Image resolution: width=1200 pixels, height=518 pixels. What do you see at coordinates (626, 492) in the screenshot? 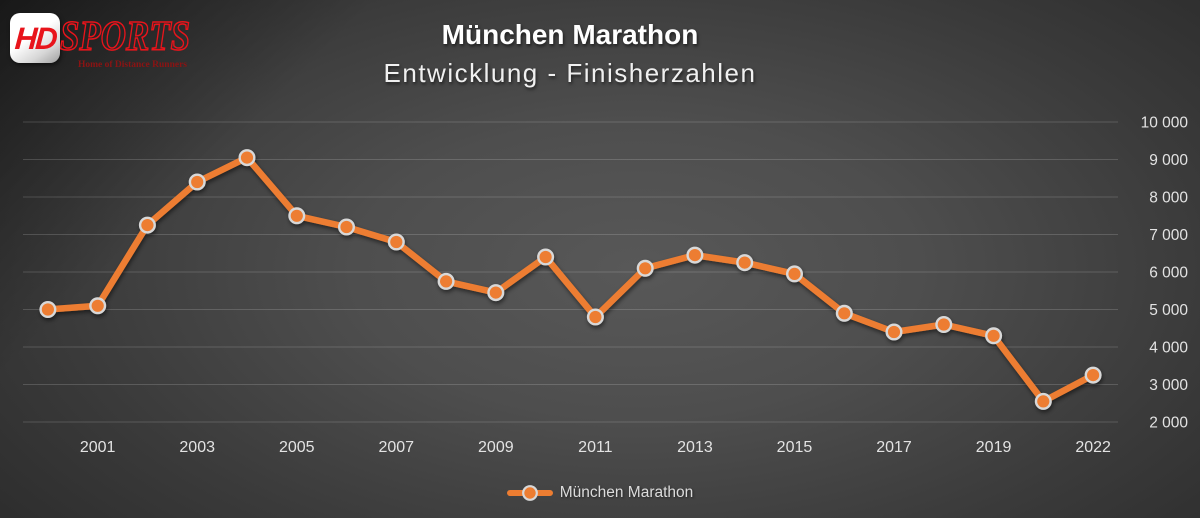
I see `legend-label: München Marathon` at bounding box center [626, 492].